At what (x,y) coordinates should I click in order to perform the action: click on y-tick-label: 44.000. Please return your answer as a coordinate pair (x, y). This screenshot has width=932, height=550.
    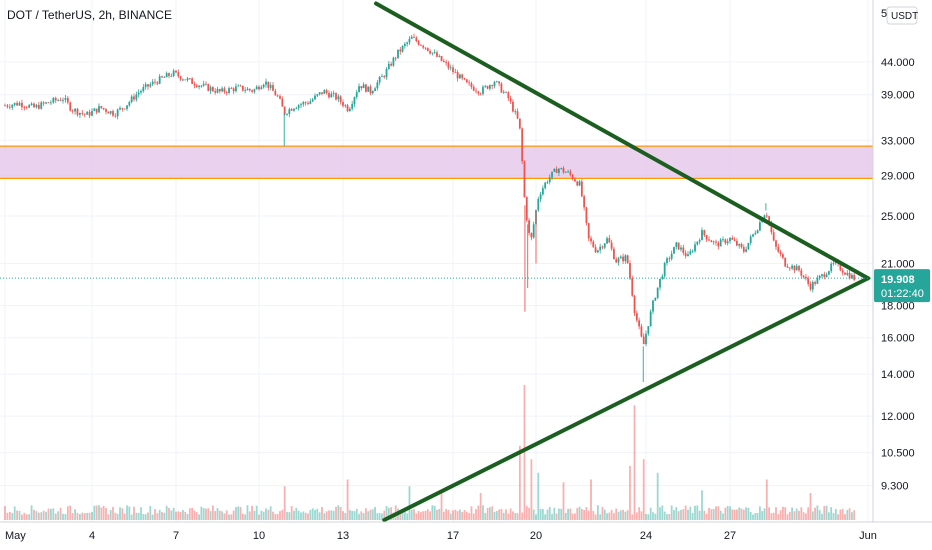
    Looking at the image, I should click on (898, 63).